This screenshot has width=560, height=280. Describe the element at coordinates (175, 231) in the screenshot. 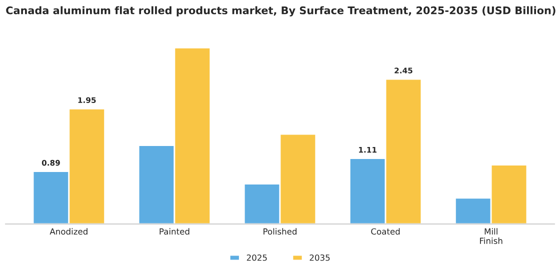

I see `x-tick-label: Painted` at that location.